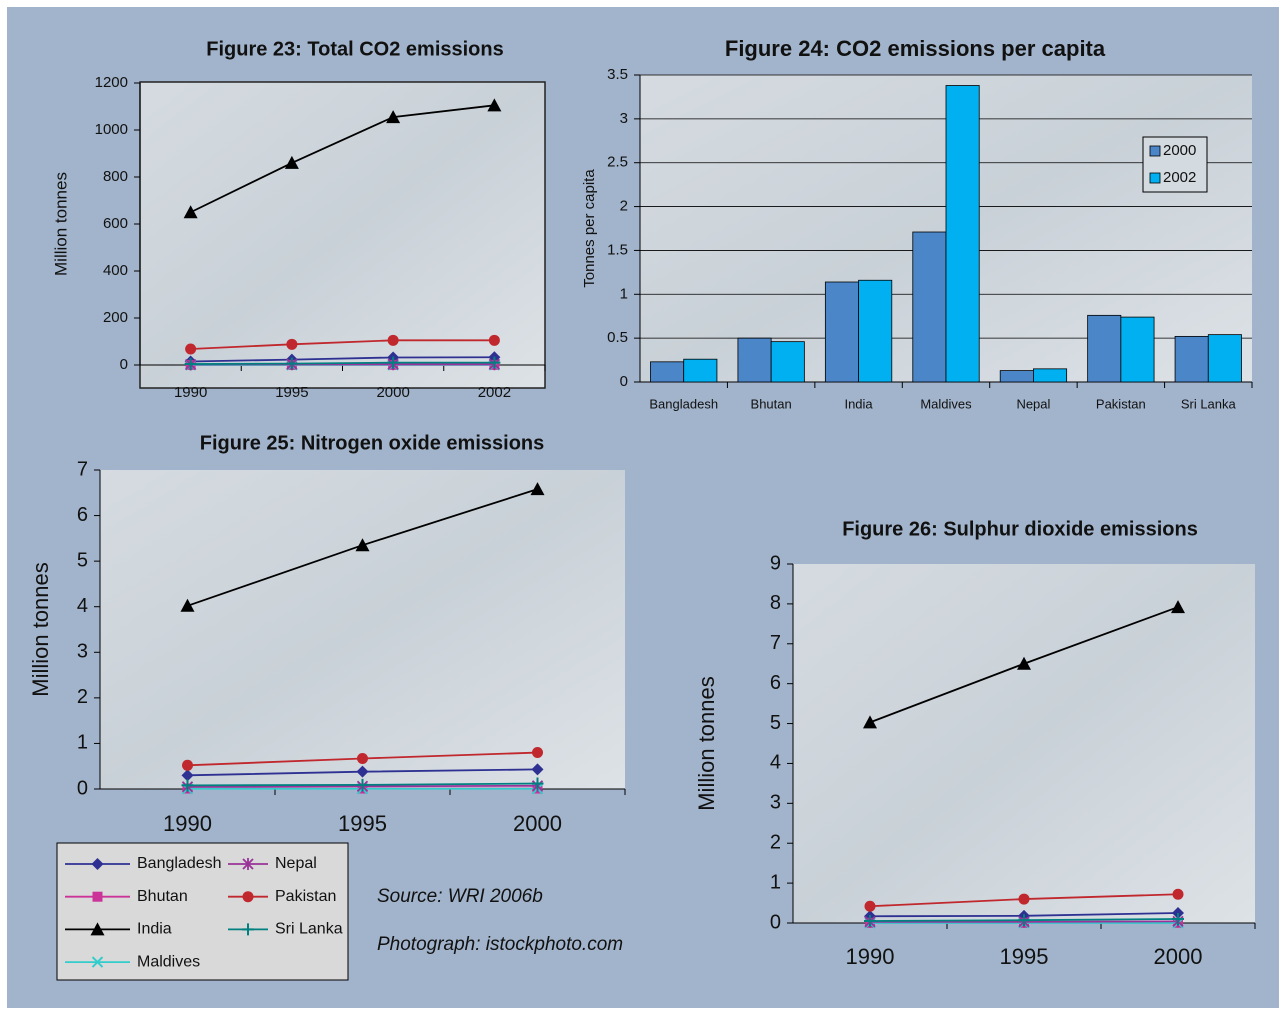 Image resolution: width=1286 pixels, height=1015 pixels. Describe the element at coordinates (1020, 529) in the screenshot. I see `chart-title: Figure 26: Sulphur dioxide emissions` at that location.